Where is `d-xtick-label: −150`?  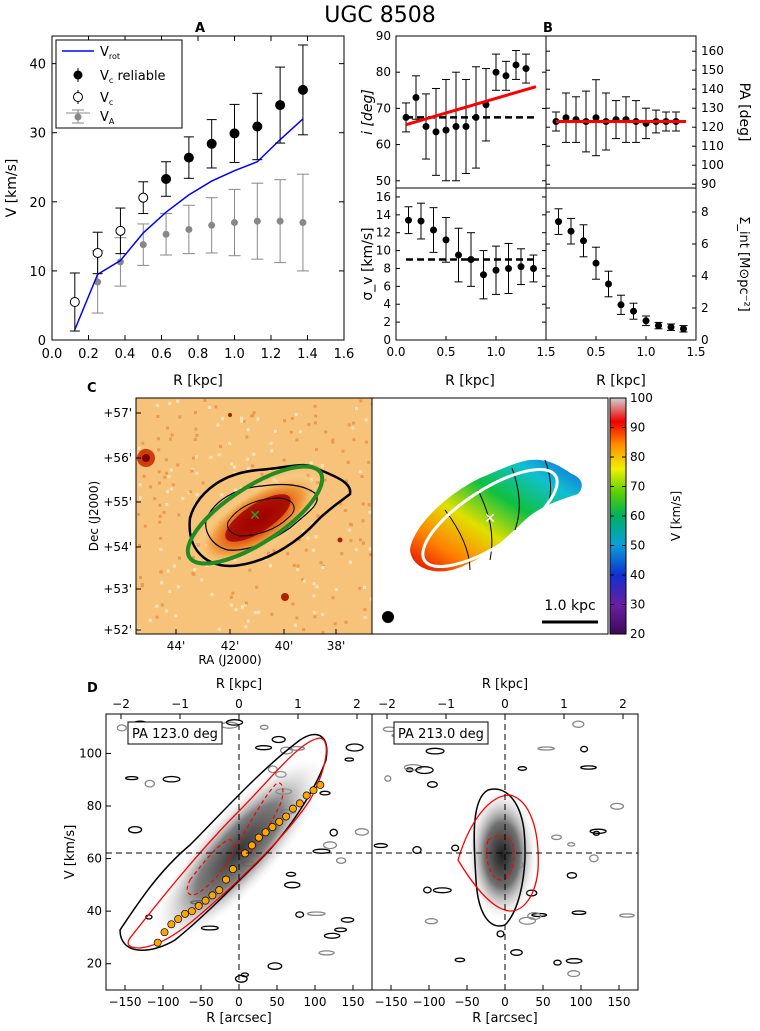 d-xtick-label: −150 is located at coordinates (125, 1002).